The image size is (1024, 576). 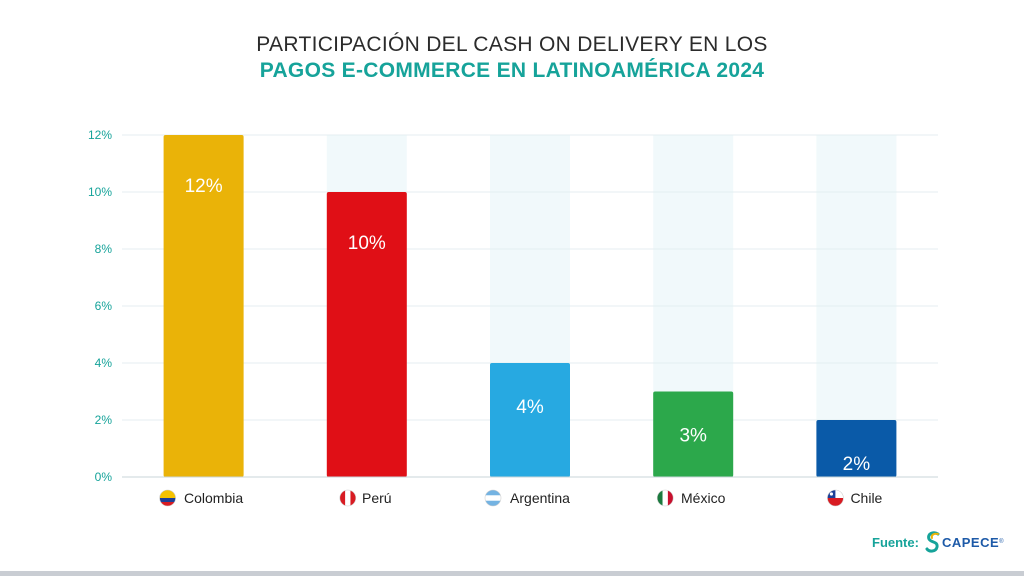 I want to click on y-tick-label: 4%, so click(x=104, y=363).